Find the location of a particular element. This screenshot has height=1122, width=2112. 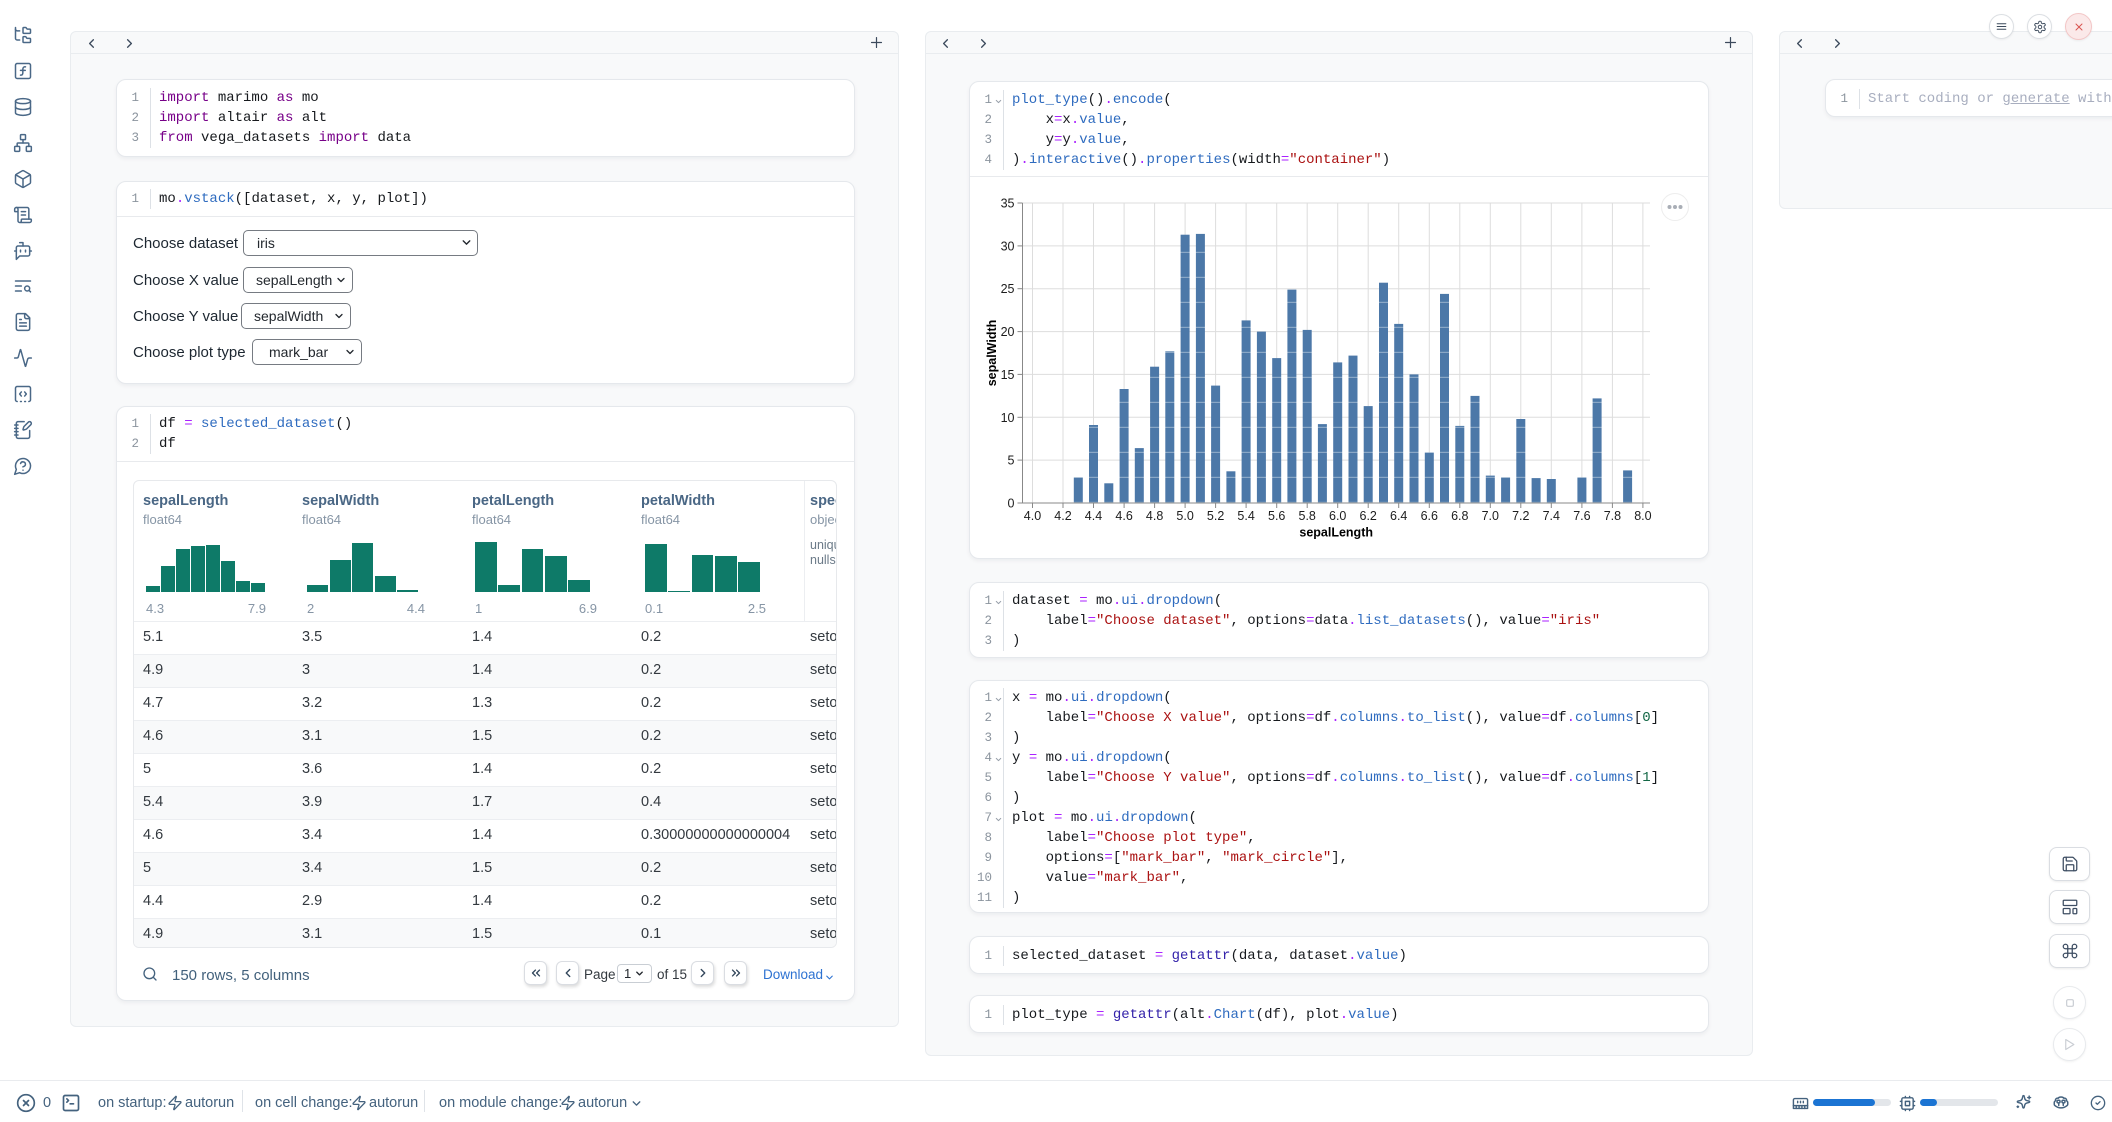

svg-text: 20 is located at coordinates (1008, 332).